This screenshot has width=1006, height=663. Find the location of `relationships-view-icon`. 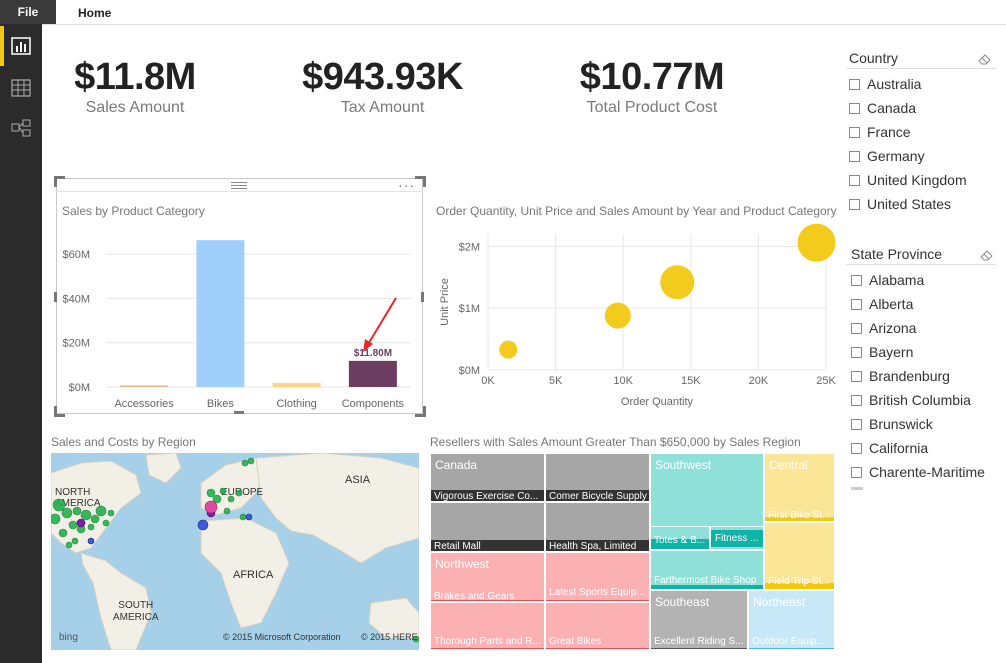

relationships-view-icon is located at coordinates (21, 128).